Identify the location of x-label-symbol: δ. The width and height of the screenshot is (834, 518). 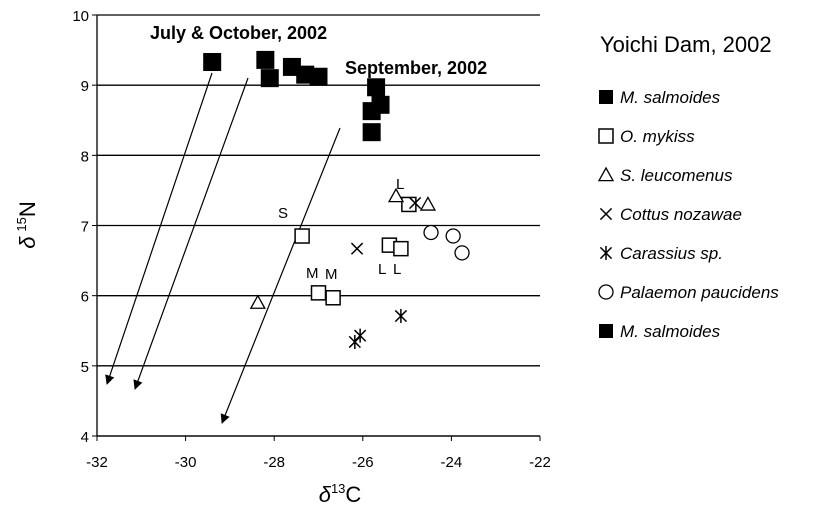
(325, 494).